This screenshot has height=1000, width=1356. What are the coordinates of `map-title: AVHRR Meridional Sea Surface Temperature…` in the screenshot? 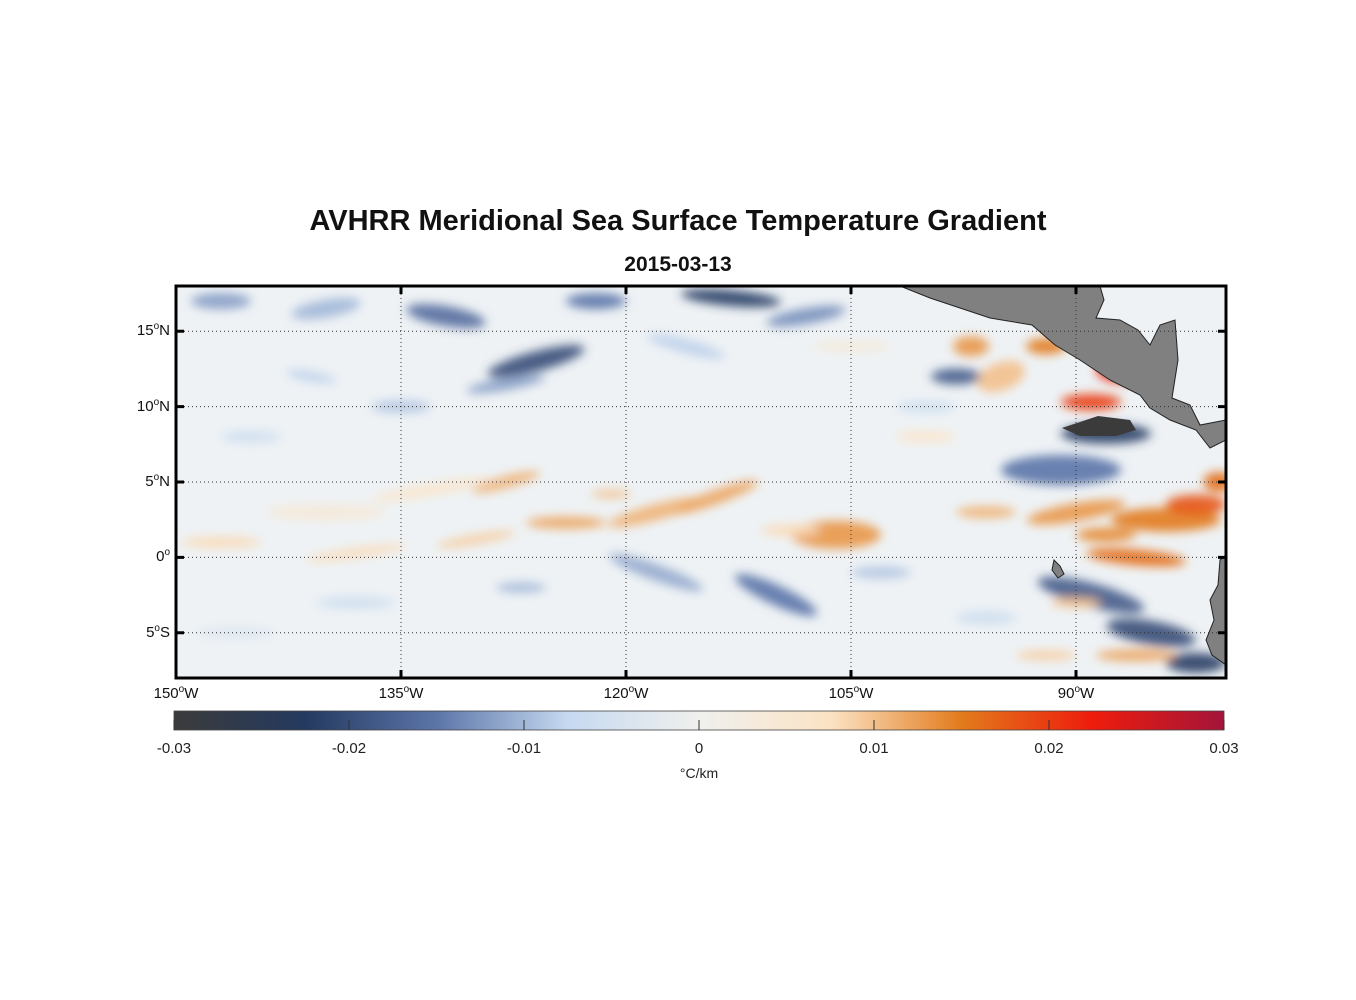 It's located at (678, 221).